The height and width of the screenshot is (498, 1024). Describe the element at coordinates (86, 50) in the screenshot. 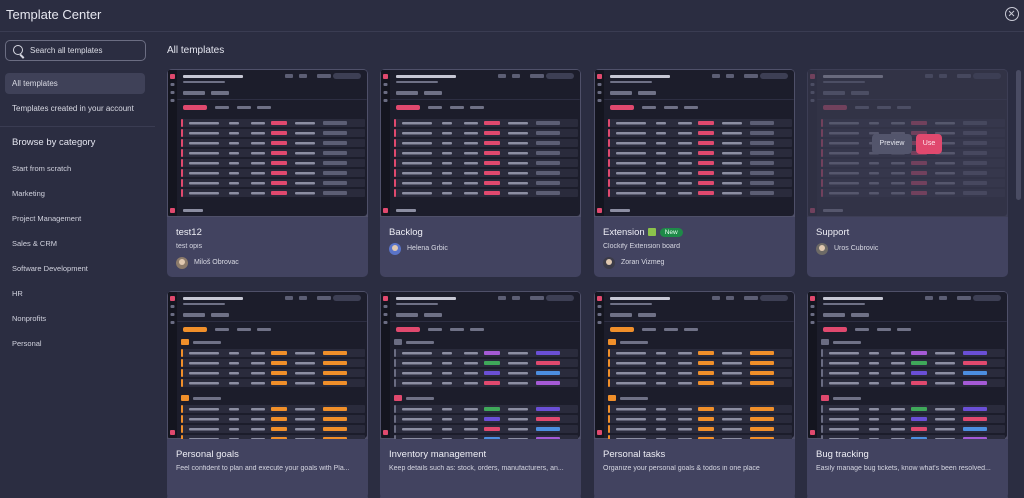

I see `search-input` at that location.